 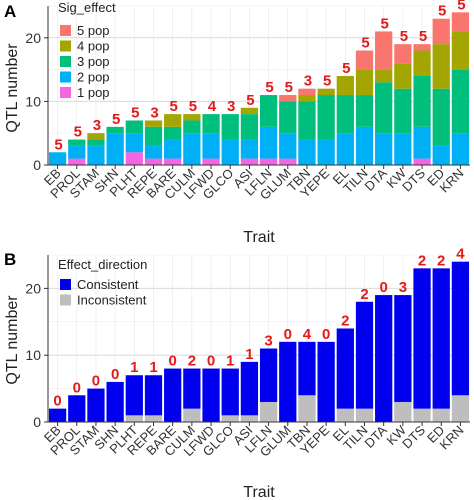 What do you see at coordinates (65, 284) in the screenshot?
I see `panel-b-legend-swatch` at bounding box center [65, 284].